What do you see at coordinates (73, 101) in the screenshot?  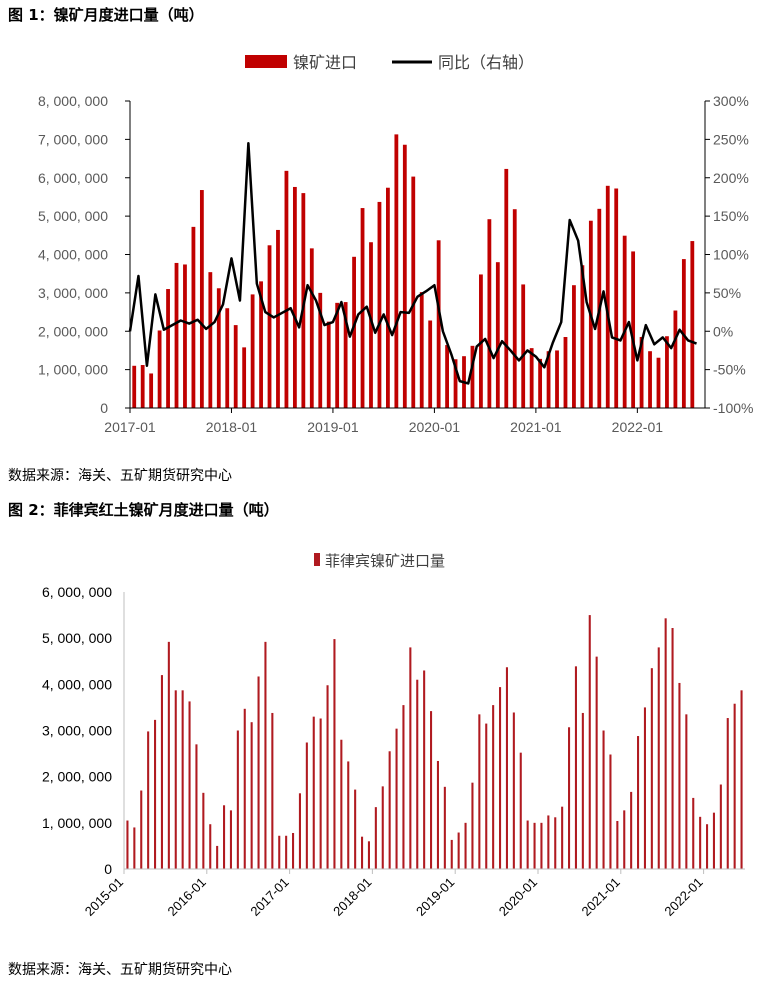 I see `y-tick-label: 8, 000, 000` at bounding box center [73, 101].